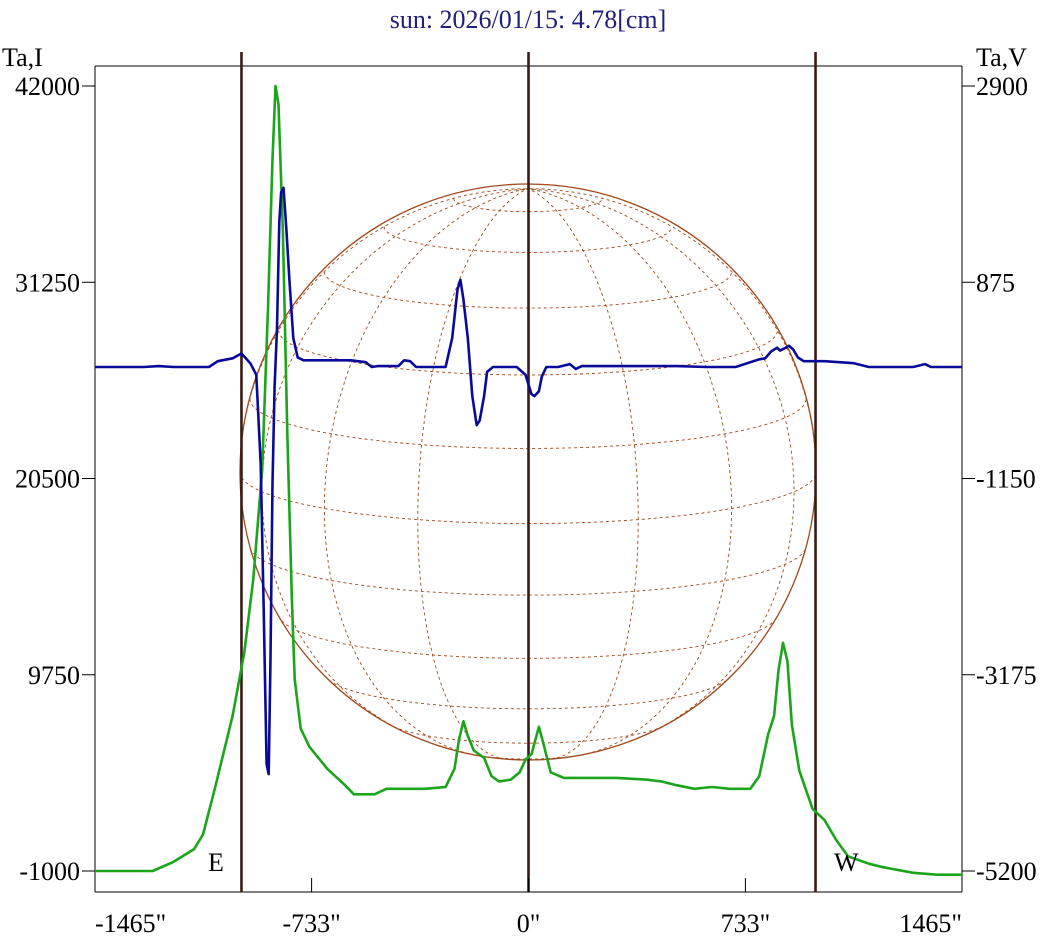  I want to click on right-axis-label: Ta,V, so click(1001, 57).